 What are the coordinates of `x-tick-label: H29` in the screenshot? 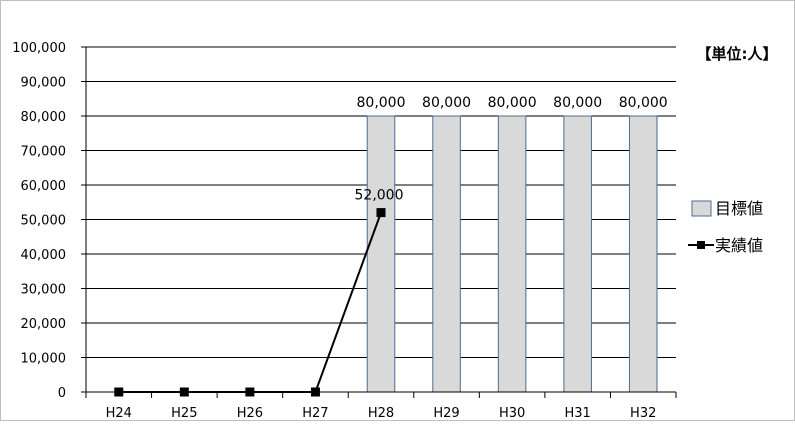 It's located at (446, 413).